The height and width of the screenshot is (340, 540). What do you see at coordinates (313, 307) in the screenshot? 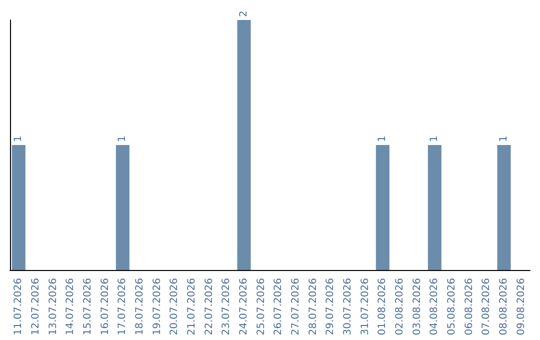
I see `x-tick-label: 28.07.2026` at bounding box center [313, 307].